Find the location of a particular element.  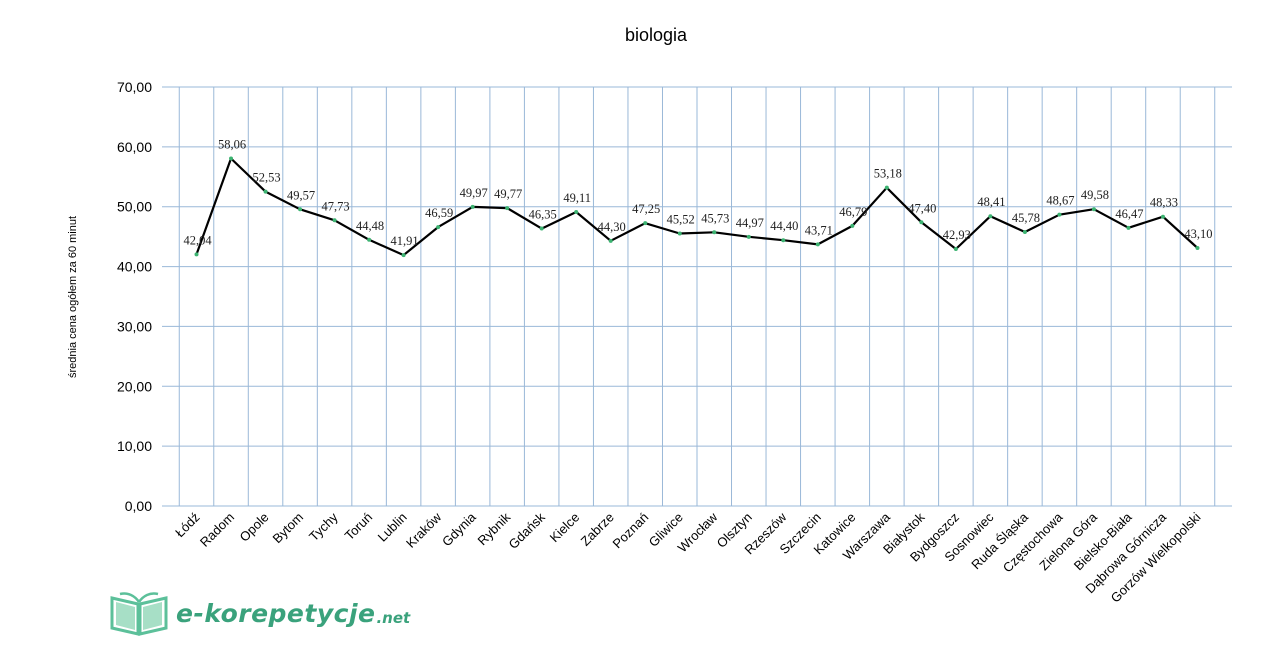

data-label: 43,71 is located at coordinates (819, 230).